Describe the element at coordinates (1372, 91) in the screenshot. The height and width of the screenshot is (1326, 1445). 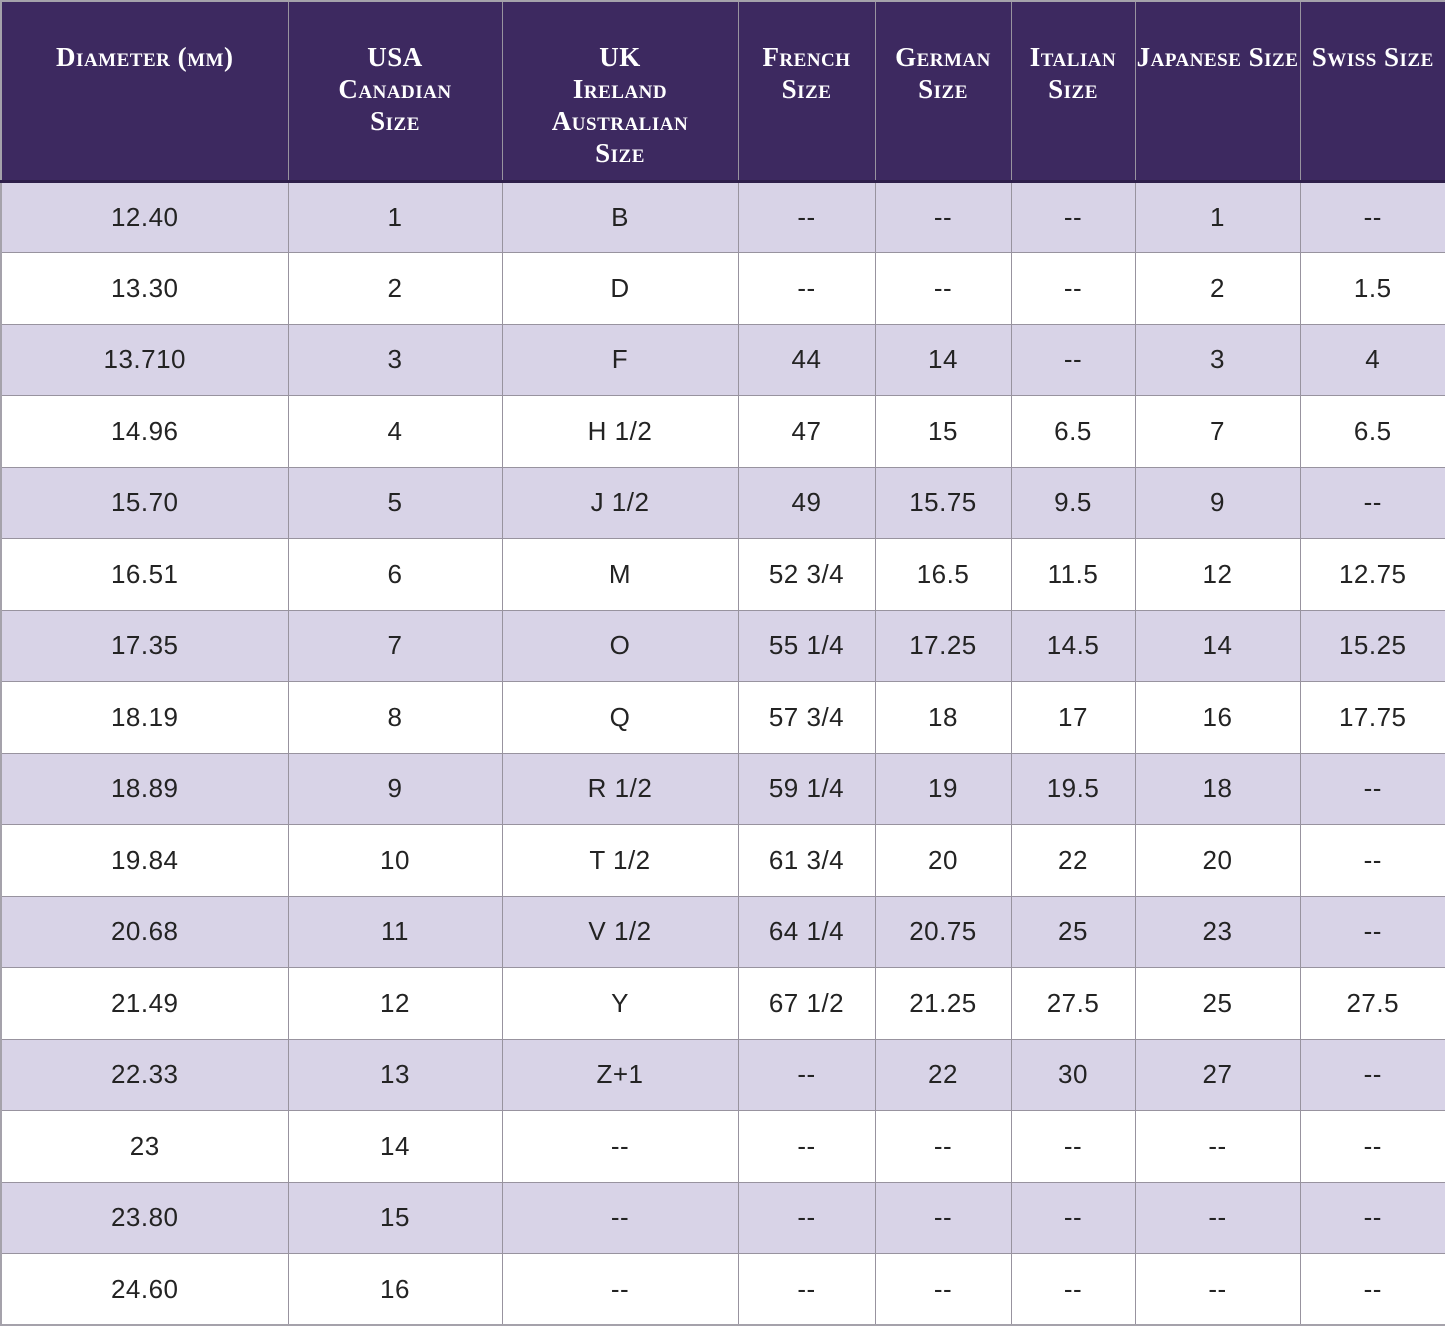
I see `col-header-swiss-size: Swiss Size` at that location.